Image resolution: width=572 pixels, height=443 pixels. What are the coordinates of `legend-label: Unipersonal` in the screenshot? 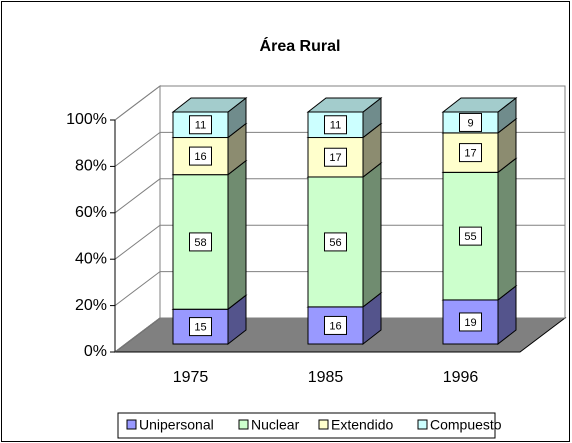 It's located at (176, 425).